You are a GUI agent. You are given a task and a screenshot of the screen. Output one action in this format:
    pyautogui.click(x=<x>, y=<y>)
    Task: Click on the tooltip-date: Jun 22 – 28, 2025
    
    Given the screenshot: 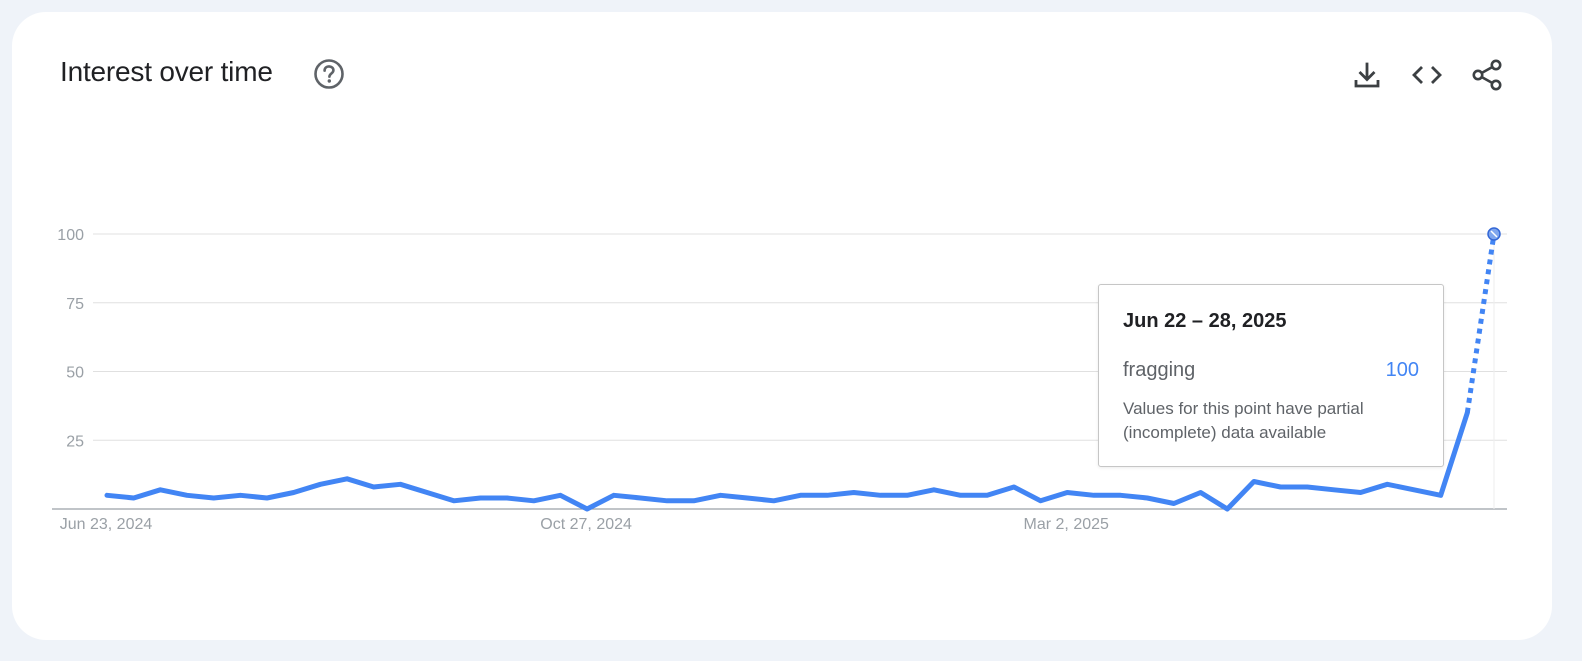 What is the action you would take?
    pyautogui.click(x=1205, y=321)
    